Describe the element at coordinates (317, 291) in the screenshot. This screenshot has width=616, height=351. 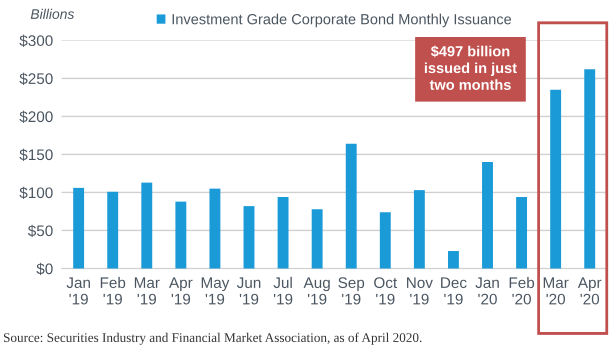
I see `x-tick-label: Aug '19` at that location.